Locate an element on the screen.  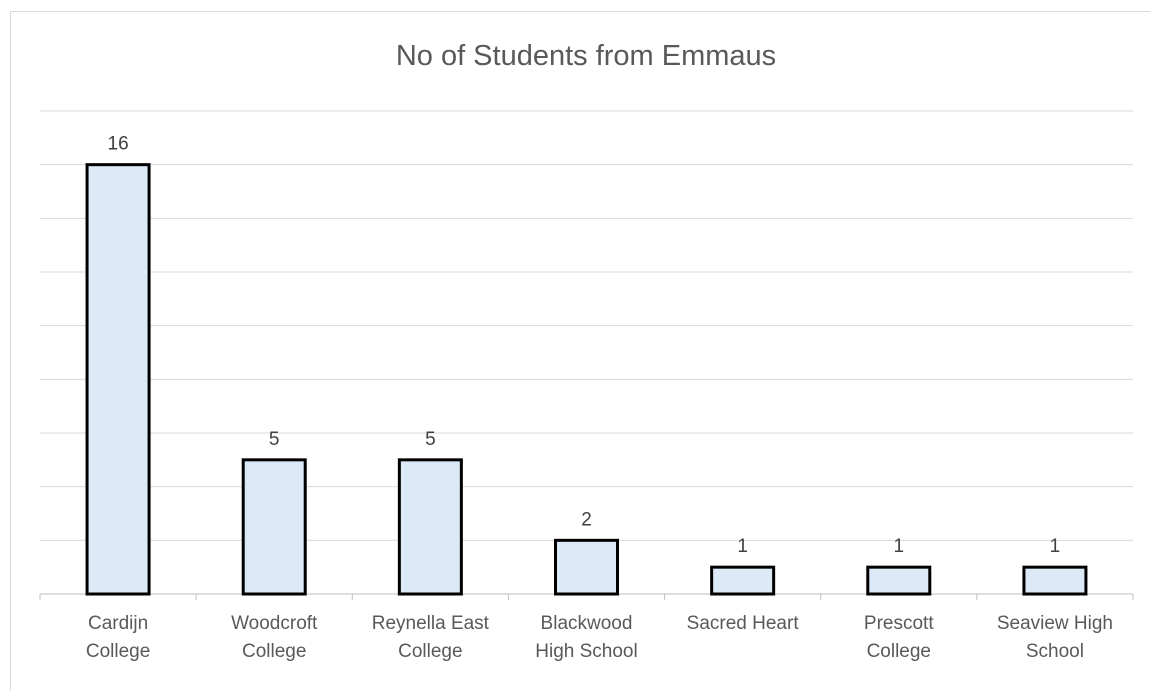
x-tick-label: High School is located at coordinates (586, 651).